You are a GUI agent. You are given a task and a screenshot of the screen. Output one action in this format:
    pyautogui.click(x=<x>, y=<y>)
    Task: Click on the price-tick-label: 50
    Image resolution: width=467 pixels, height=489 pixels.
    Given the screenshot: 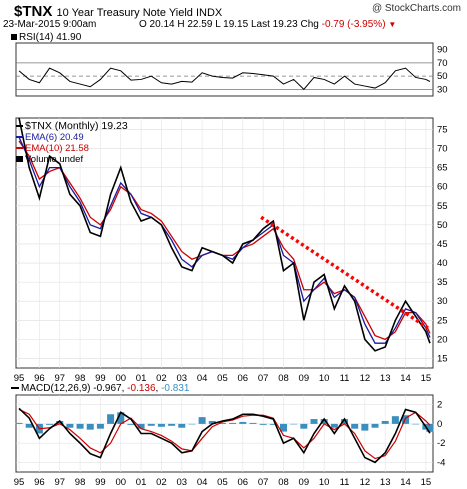 What is the action you would take?
    pyautogui.click(x=442, y=225)
    